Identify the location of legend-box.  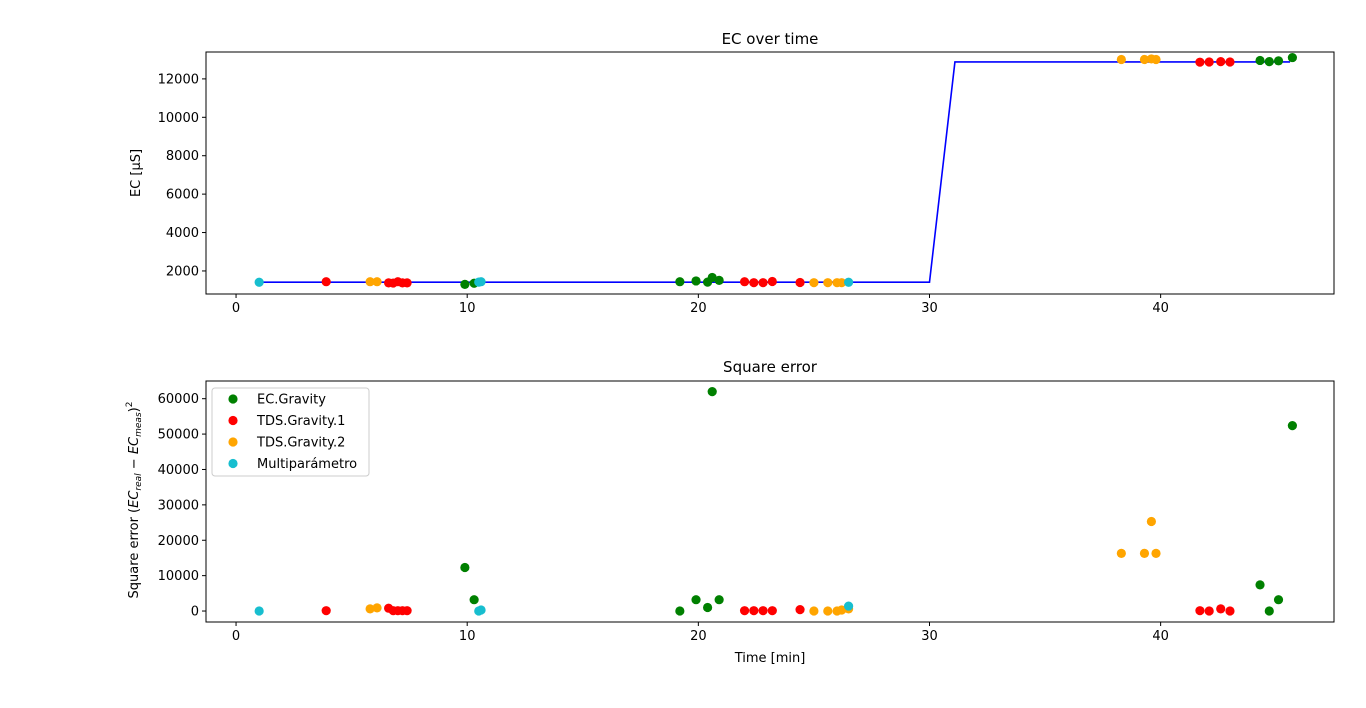
(290, 432).